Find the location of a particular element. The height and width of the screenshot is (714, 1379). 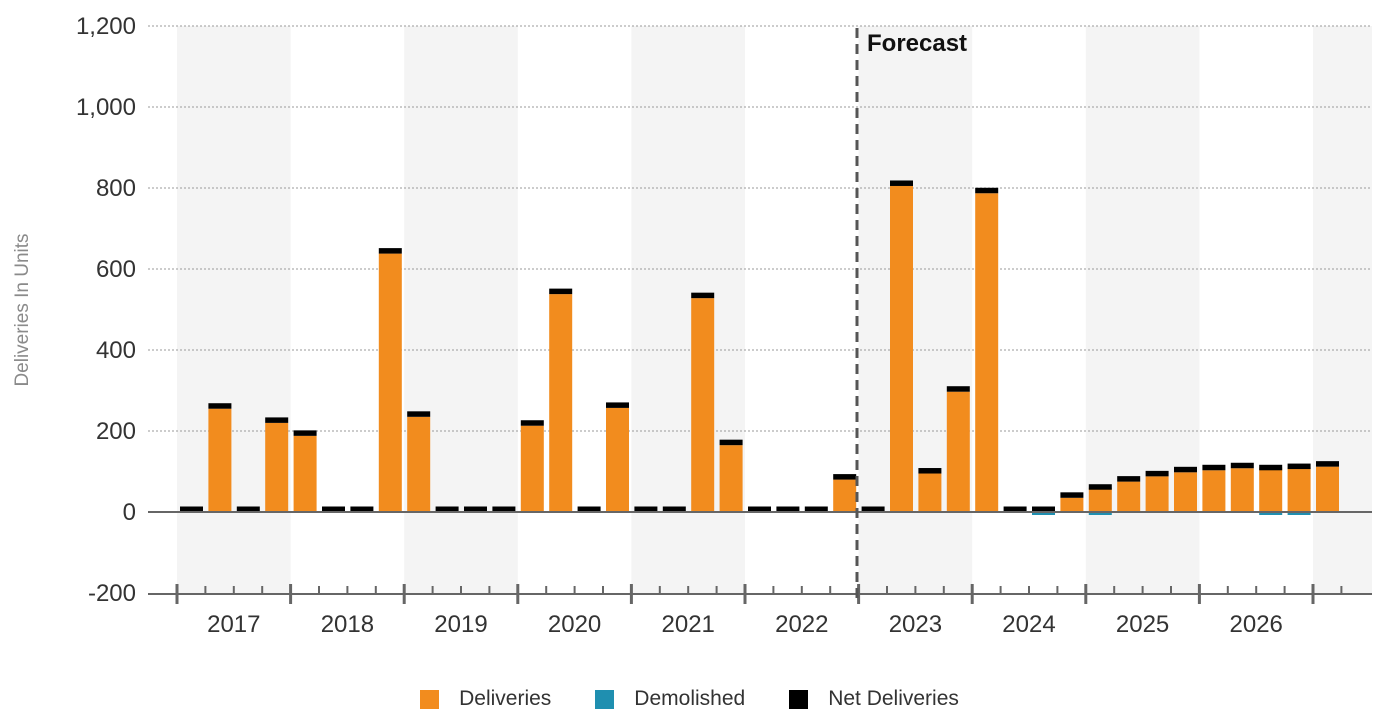

x-tick-label: 2023 is located at coordinates (915, 624).